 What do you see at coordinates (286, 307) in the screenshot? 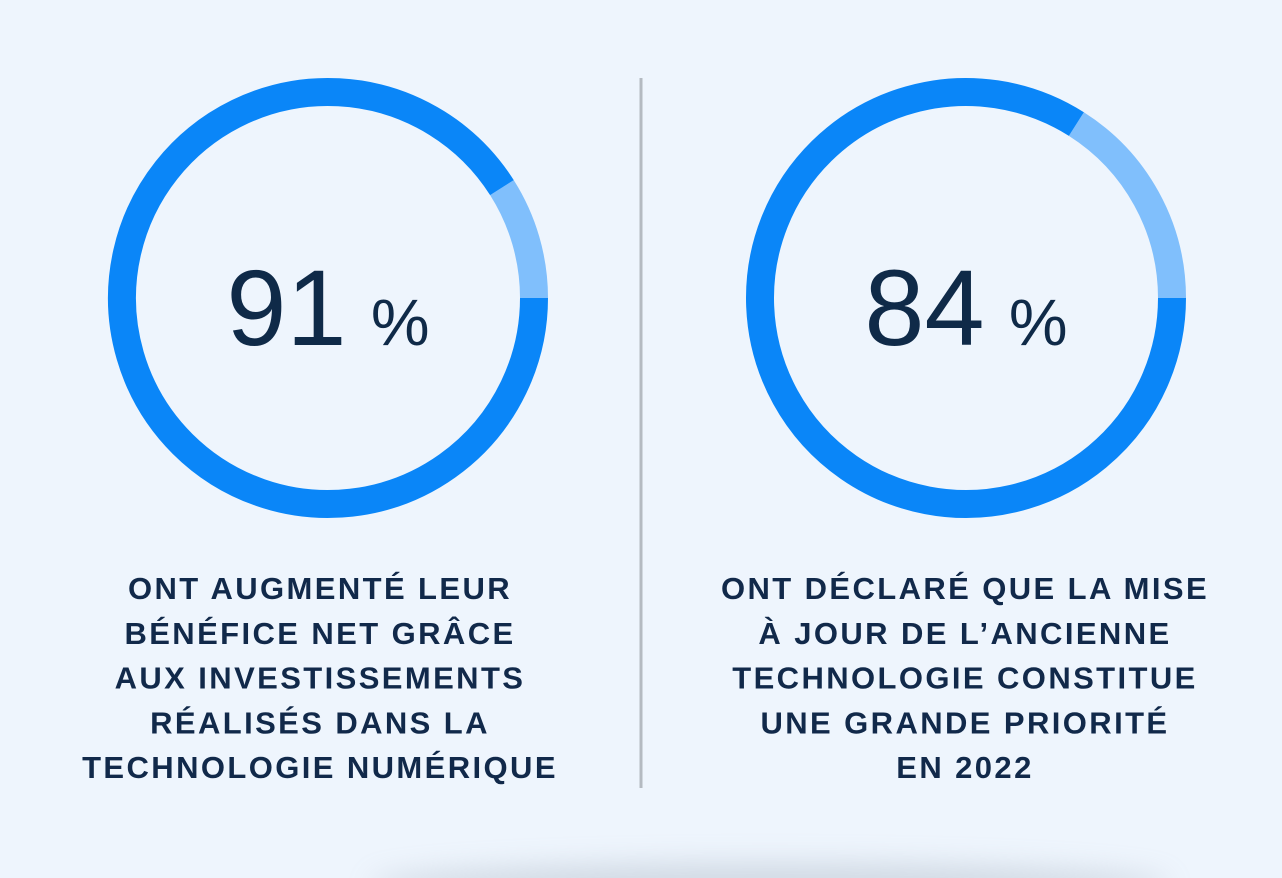
I see `value-number: 91` at bounding box center [286, 307].